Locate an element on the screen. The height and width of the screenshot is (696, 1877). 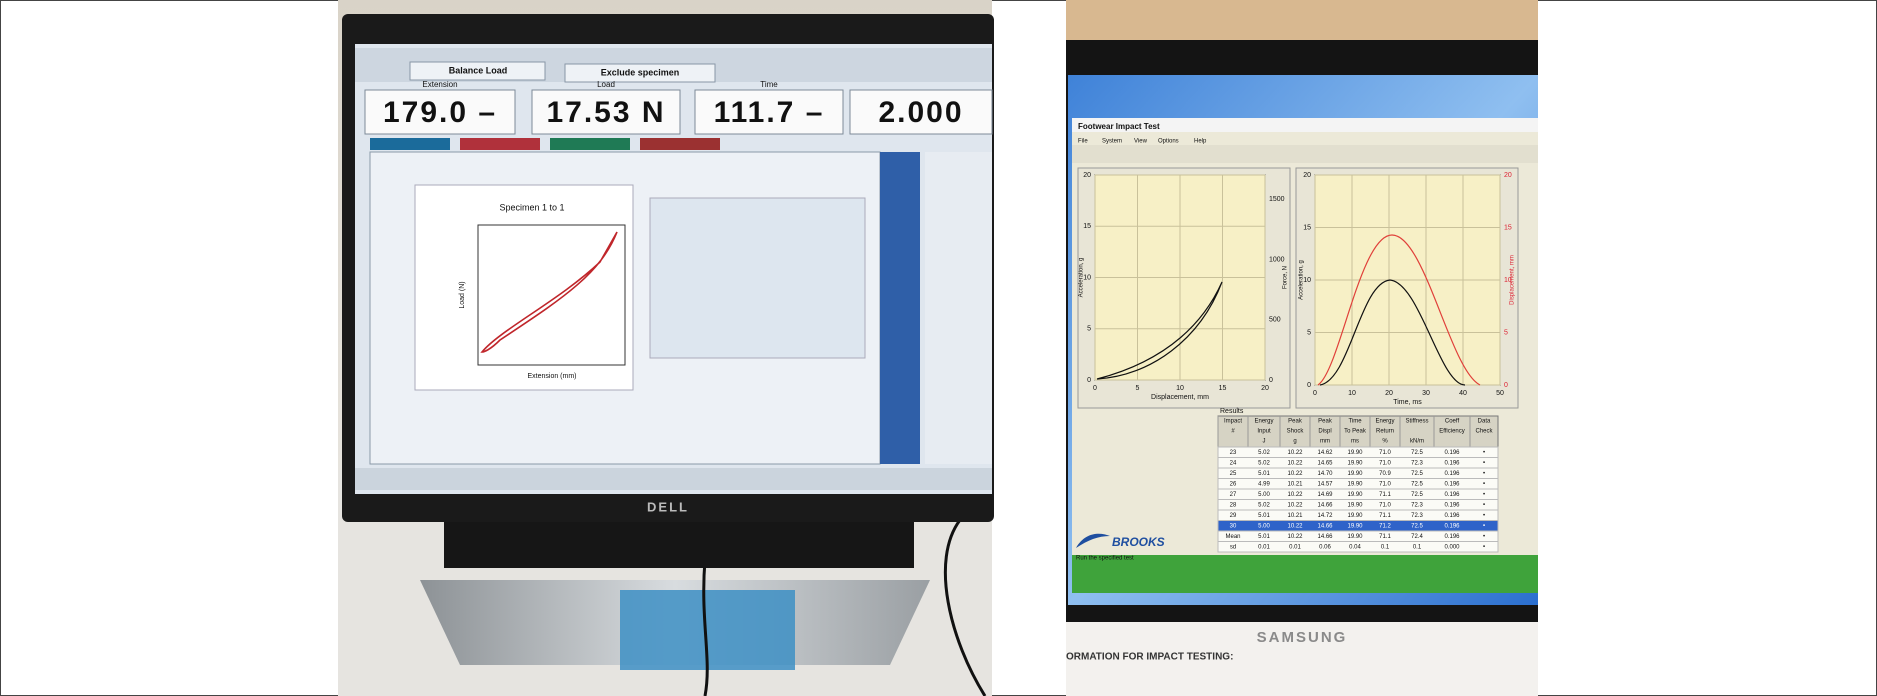
title-bar is located at coordinates (1305, 125).